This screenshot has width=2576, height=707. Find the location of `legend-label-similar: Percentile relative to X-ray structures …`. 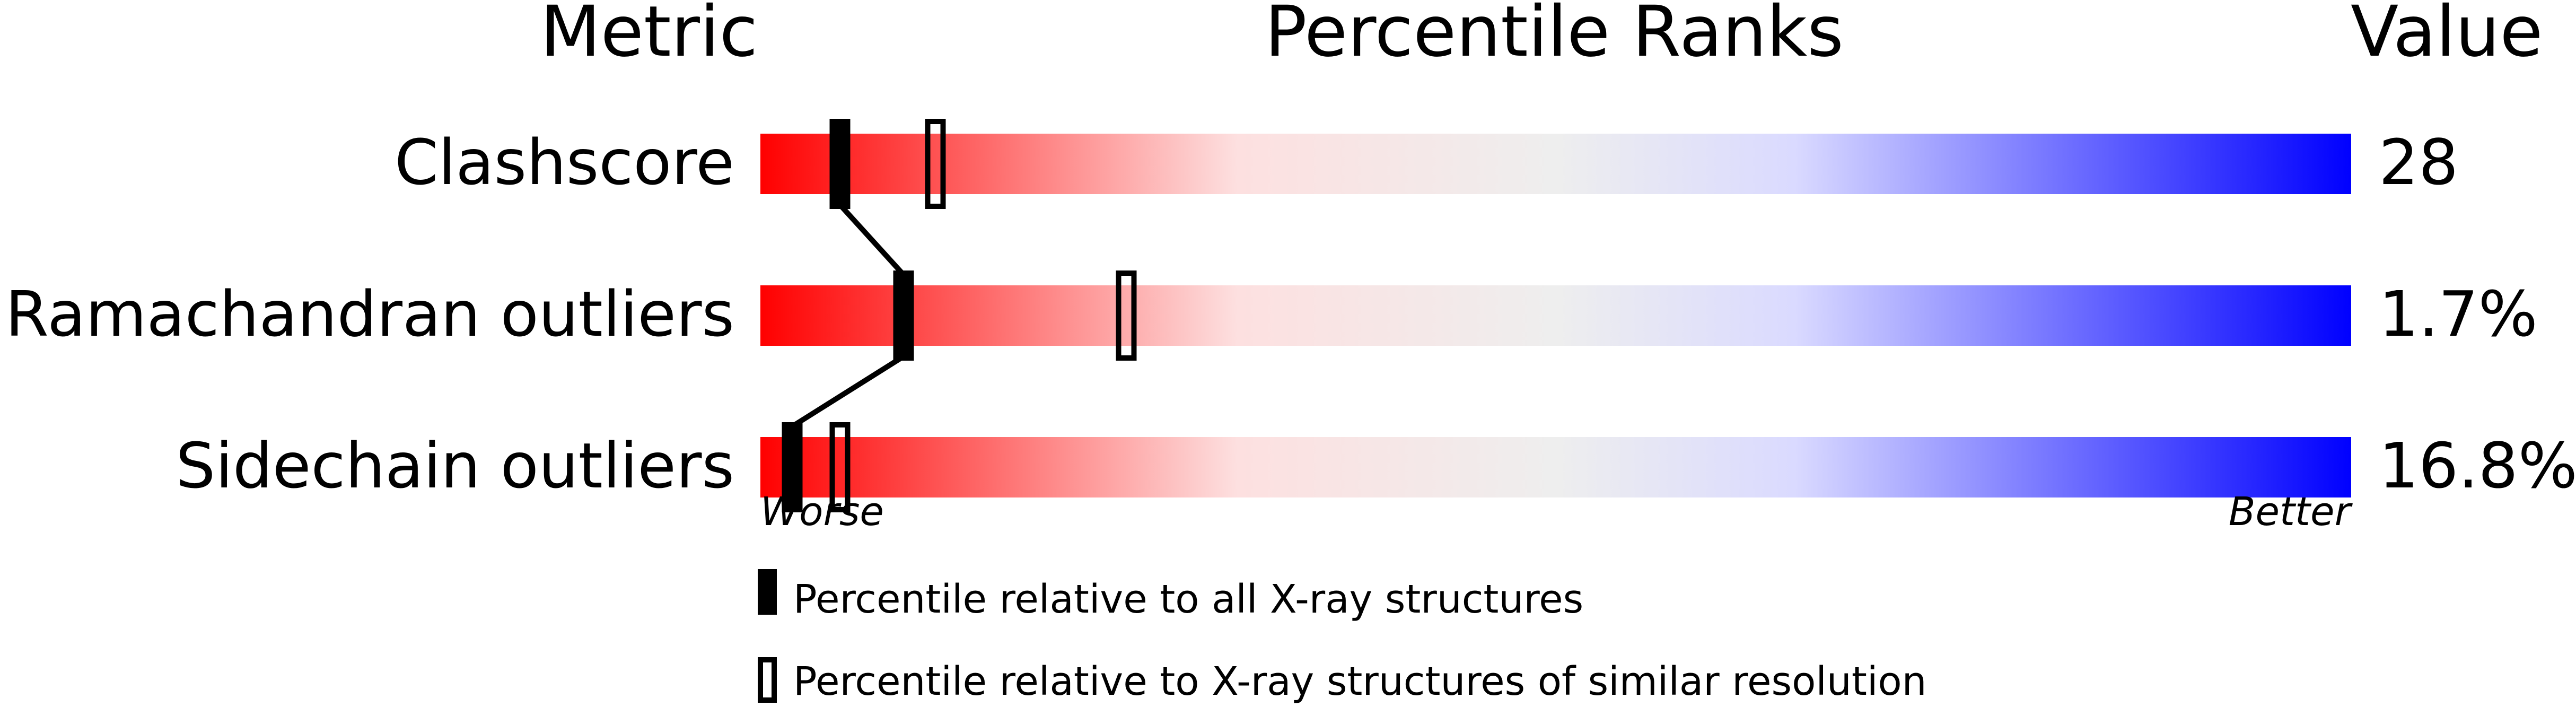

legend-label-similar: Percentile relative to X-ray structures … is located at coordinates (1360, 681).